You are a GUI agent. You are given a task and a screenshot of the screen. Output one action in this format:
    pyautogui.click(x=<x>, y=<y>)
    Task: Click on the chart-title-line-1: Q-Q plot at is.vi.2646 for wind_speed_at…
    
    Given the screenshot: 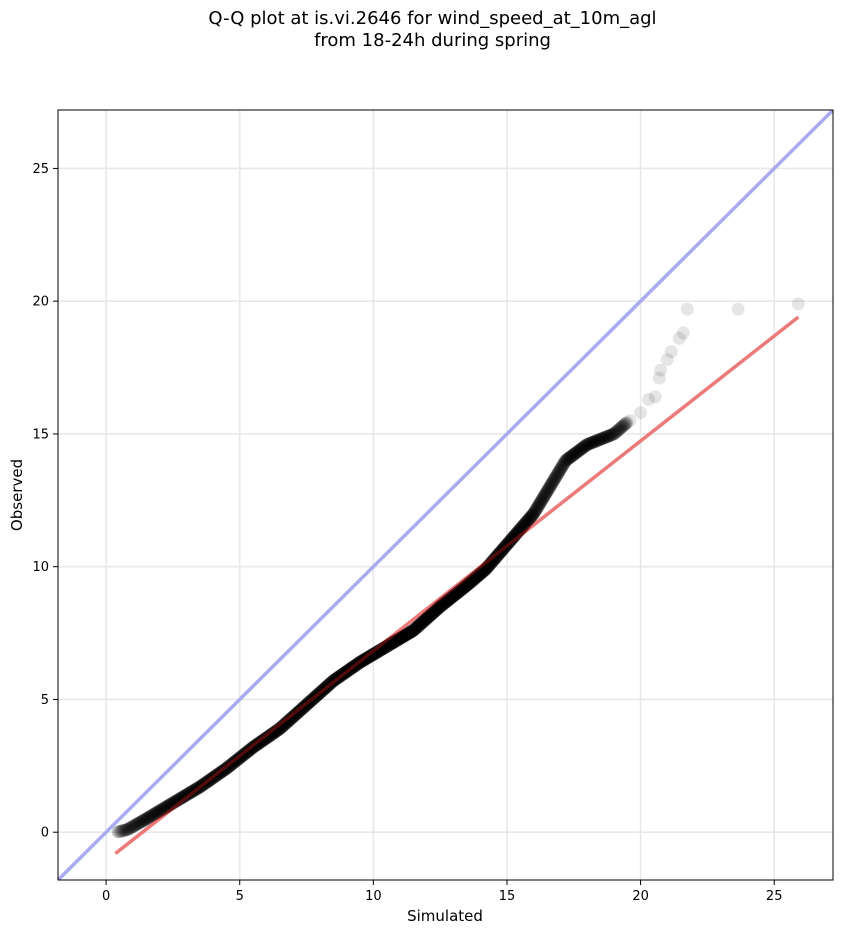 What is the action you would take?
    pyautogui.click(x=432, y=18)
    